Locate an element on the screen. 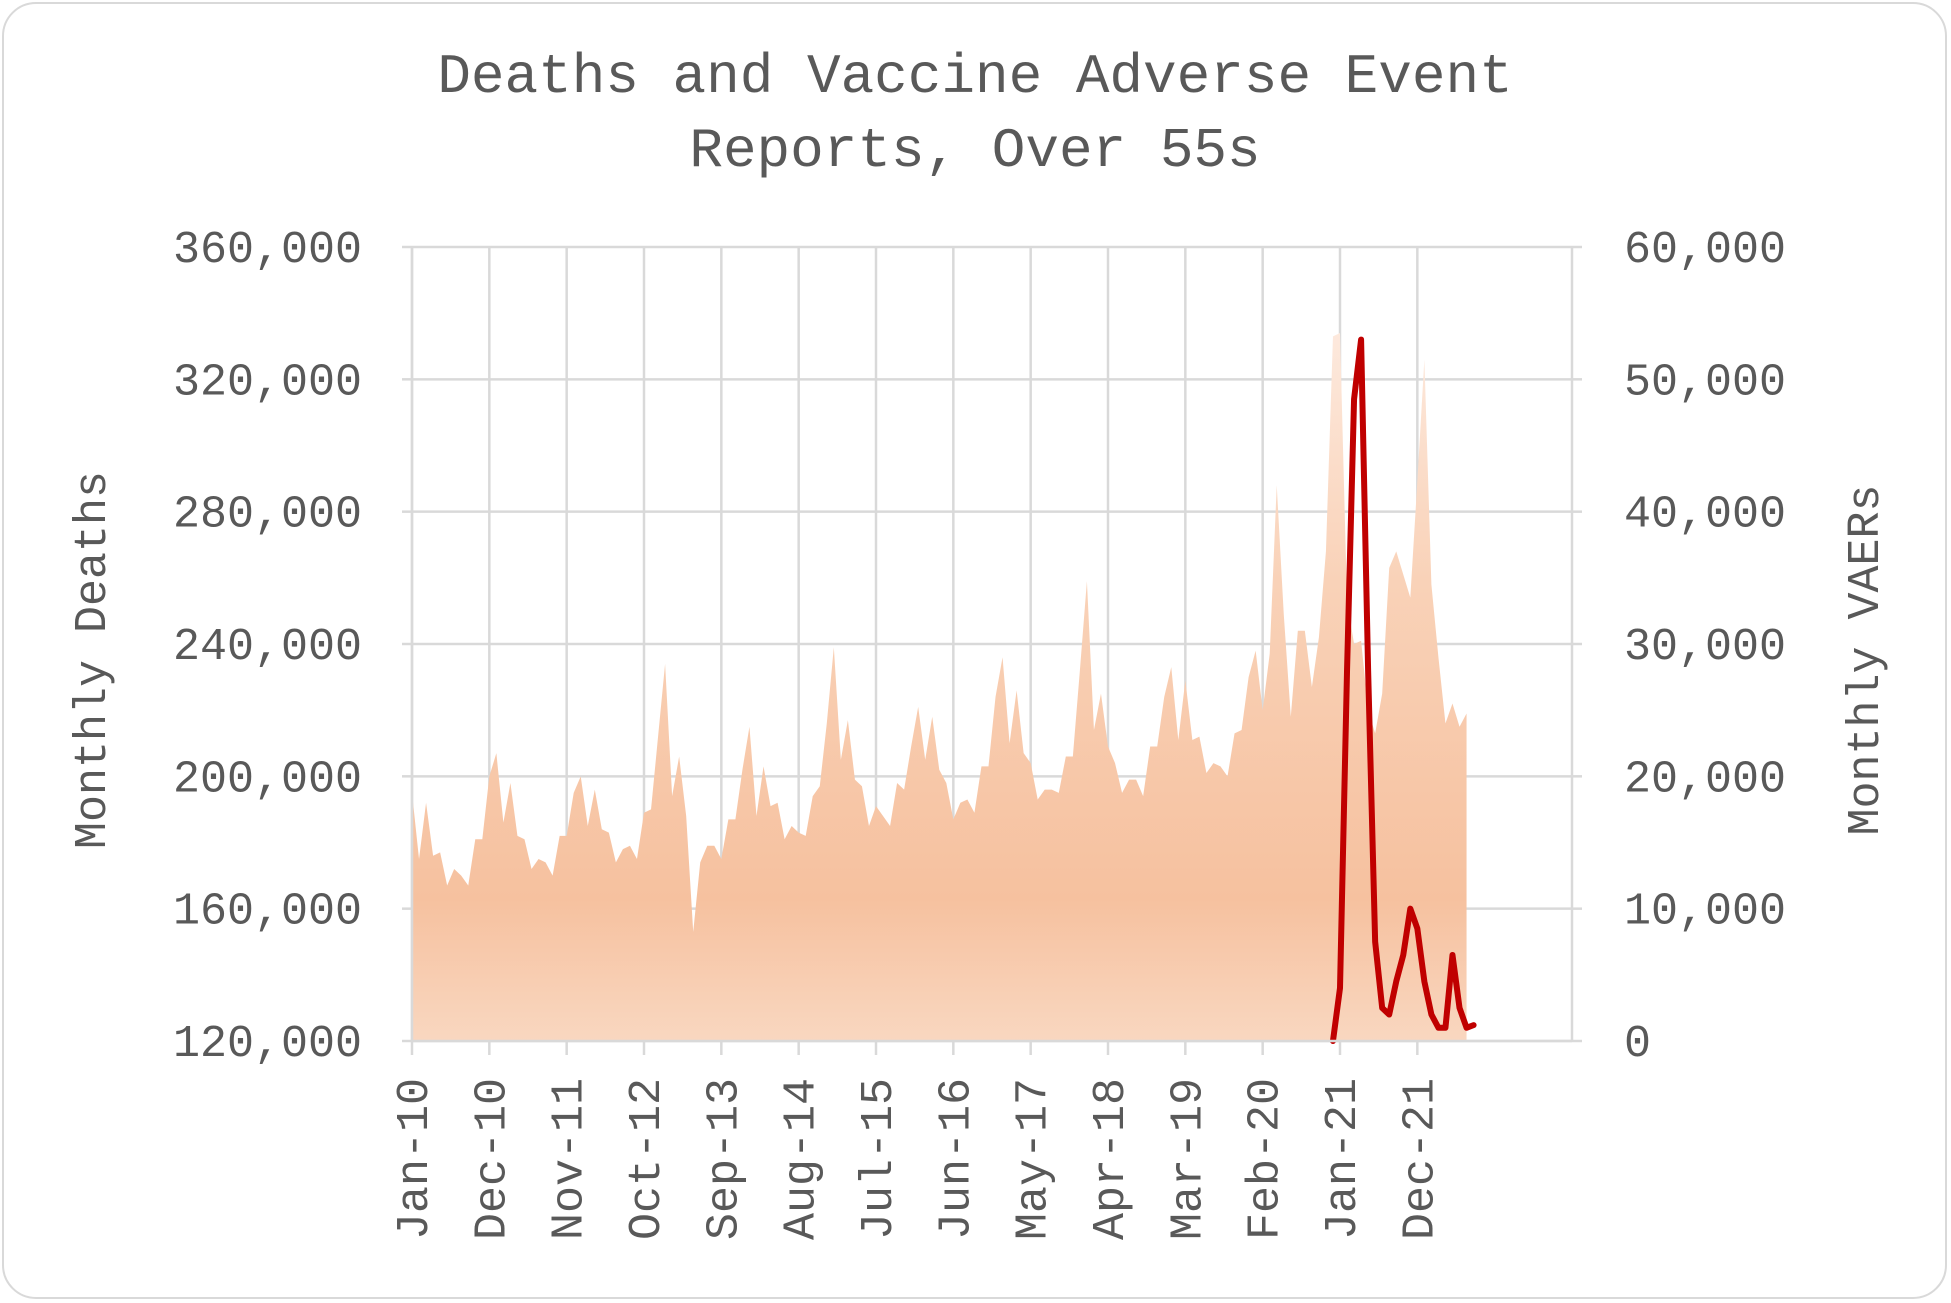 This screenshot has height=1303, width=1951. vaers-line-layer is located at coordinates (1403, 690).